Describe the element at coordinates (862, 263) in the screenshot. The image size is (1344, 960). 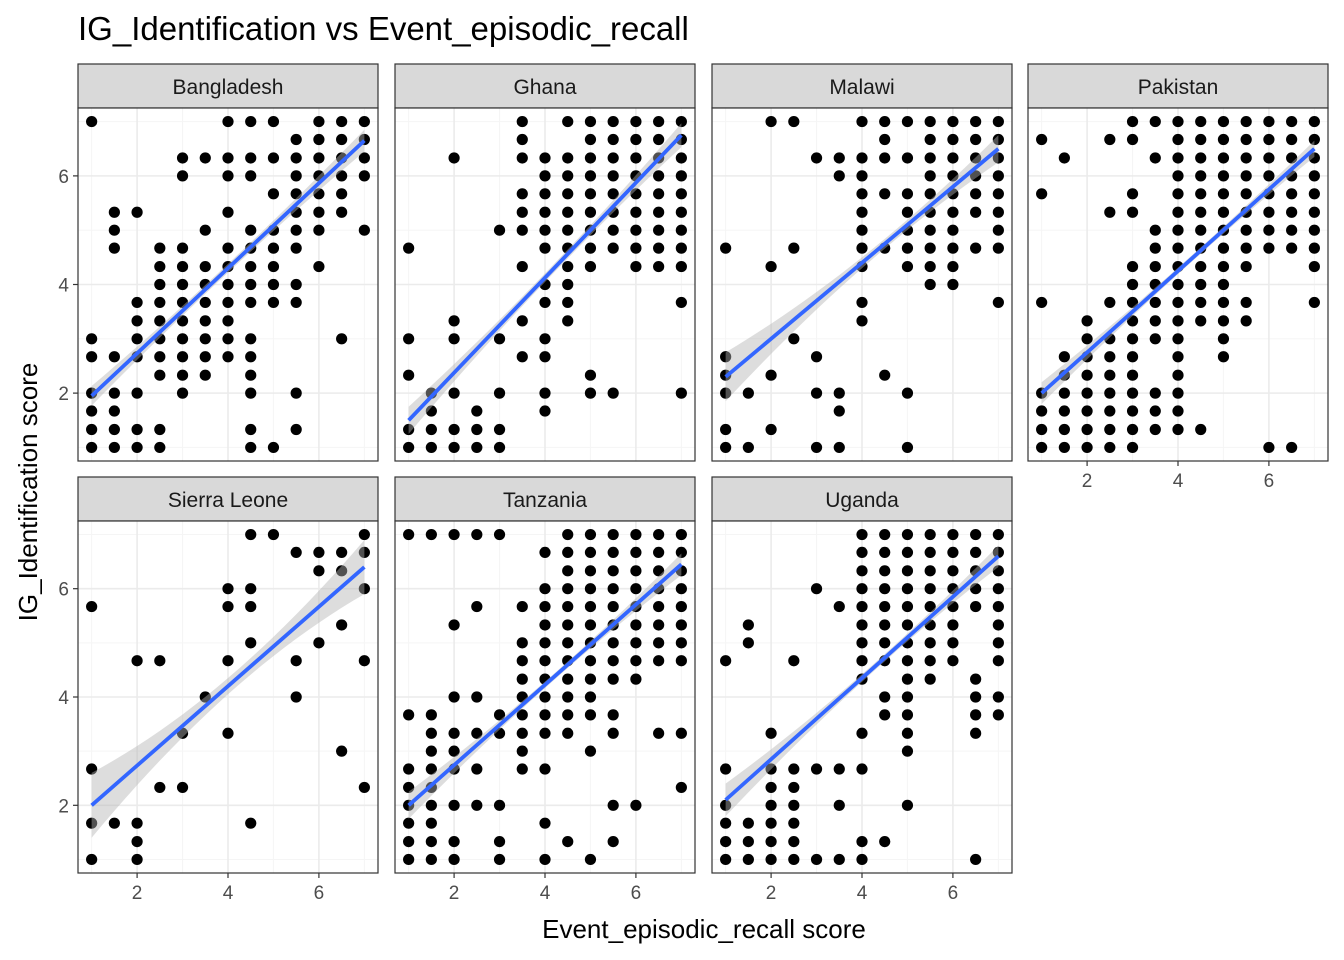
I see `fit-line` at that location.